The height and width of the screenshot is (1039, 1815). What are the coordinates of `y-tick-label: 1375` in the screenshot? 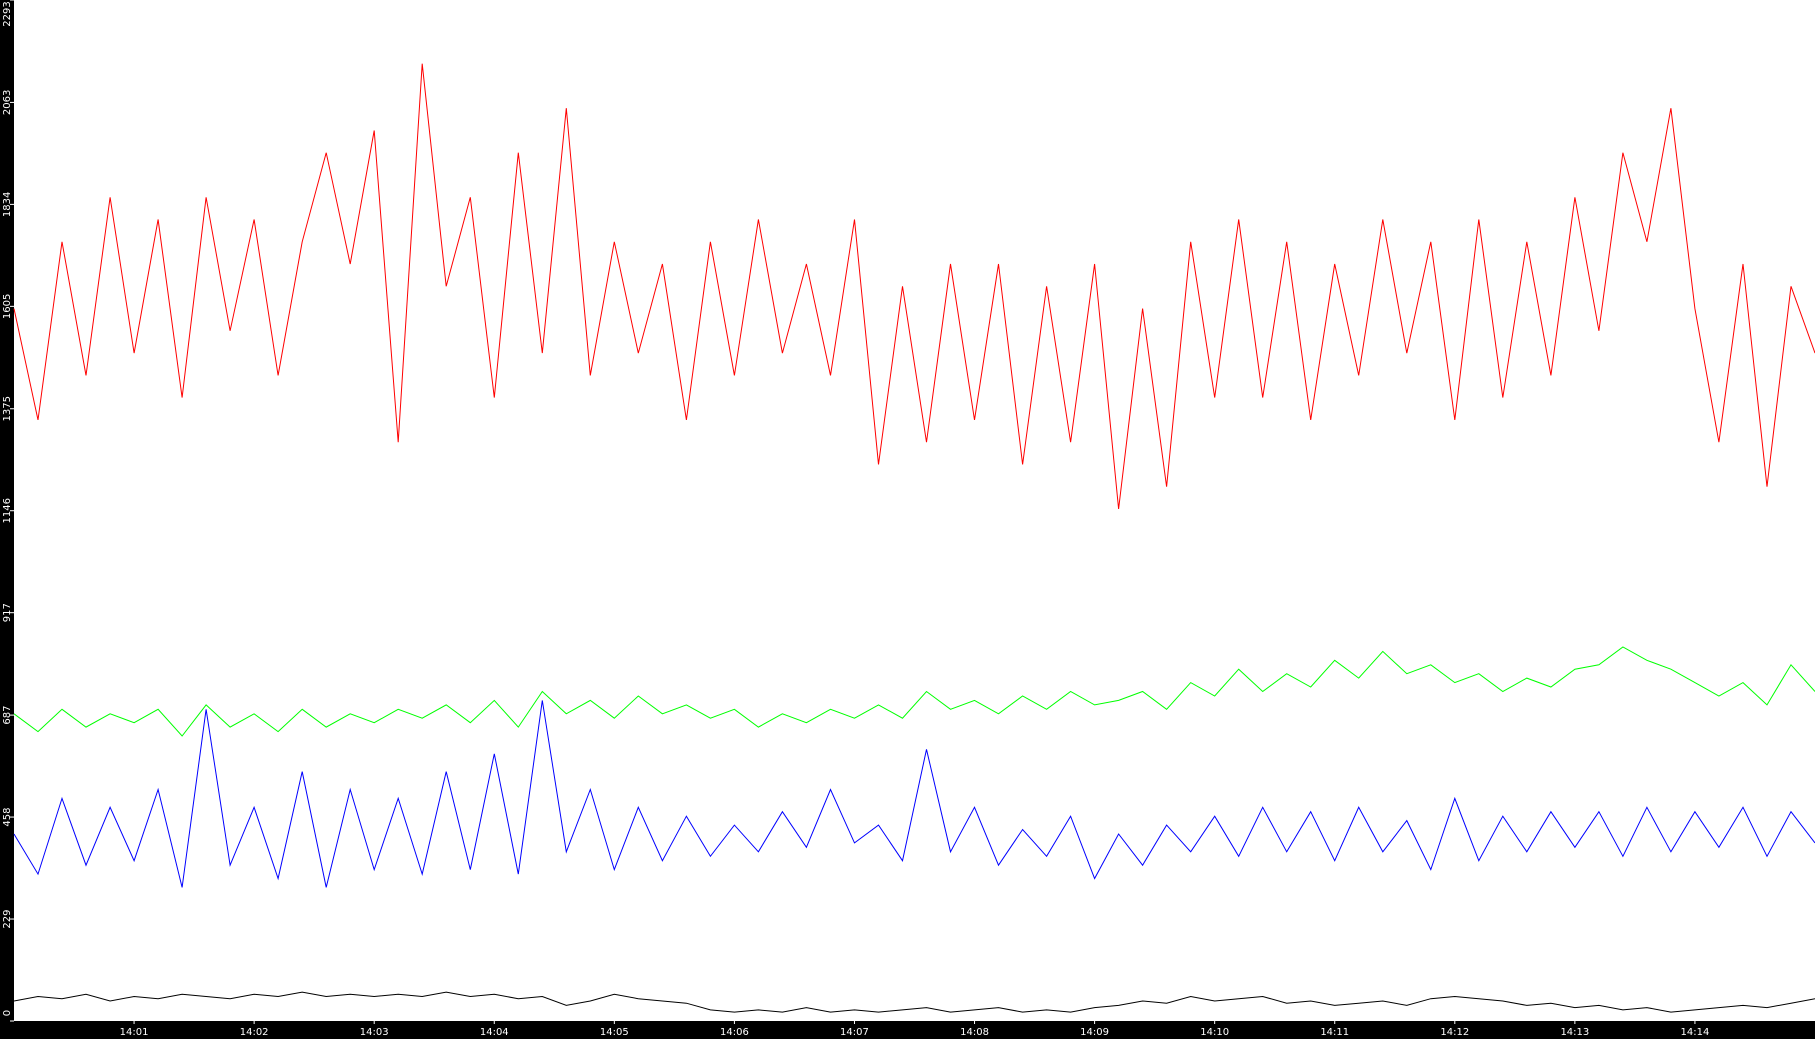 It's located at (7, 408).